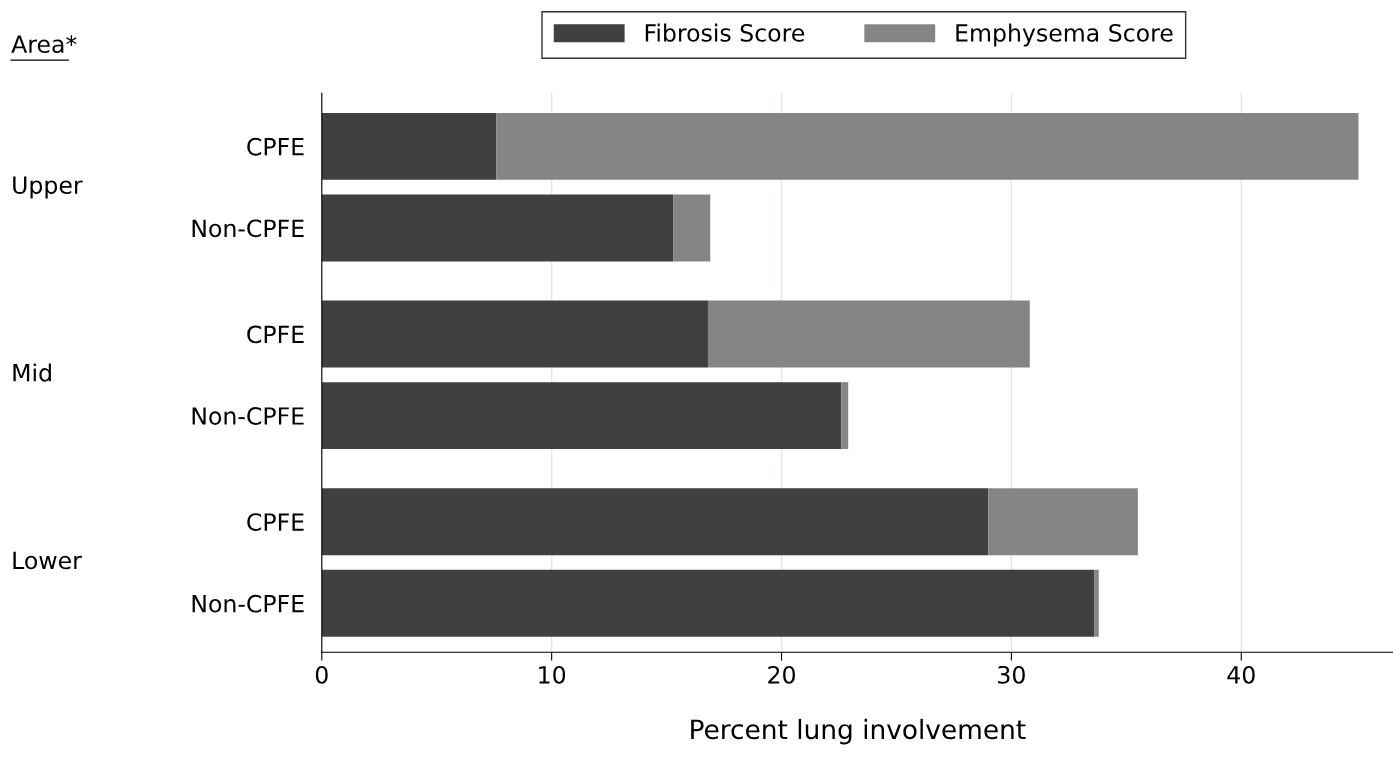  I want to click on x-tick-label: 10, so click(552, 674).